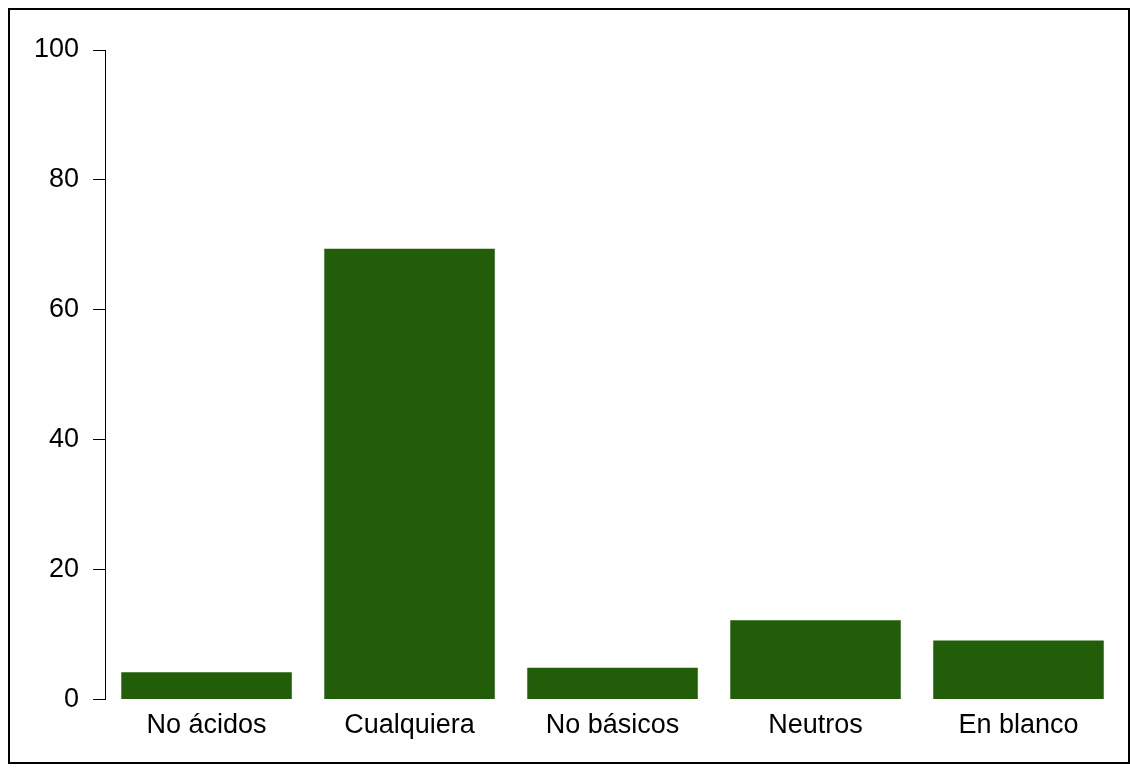 The height and width of the screenshot is (771, 1130). What do you see at coordinates (64, 438) in the screenshot?
I see `y-tick-label: 40` at bounding box center [64, 438].